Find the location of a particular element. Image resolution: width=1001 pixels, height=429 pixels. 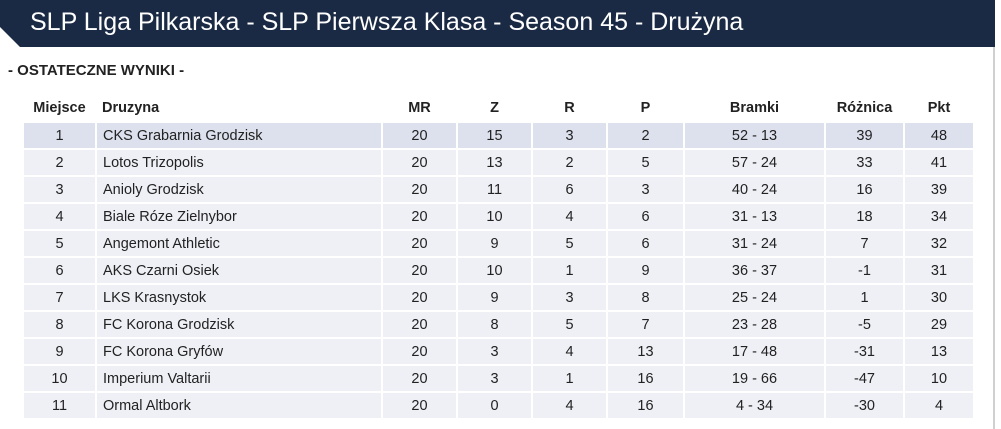

table-cell: 30 is located at coordinates (939, 297).